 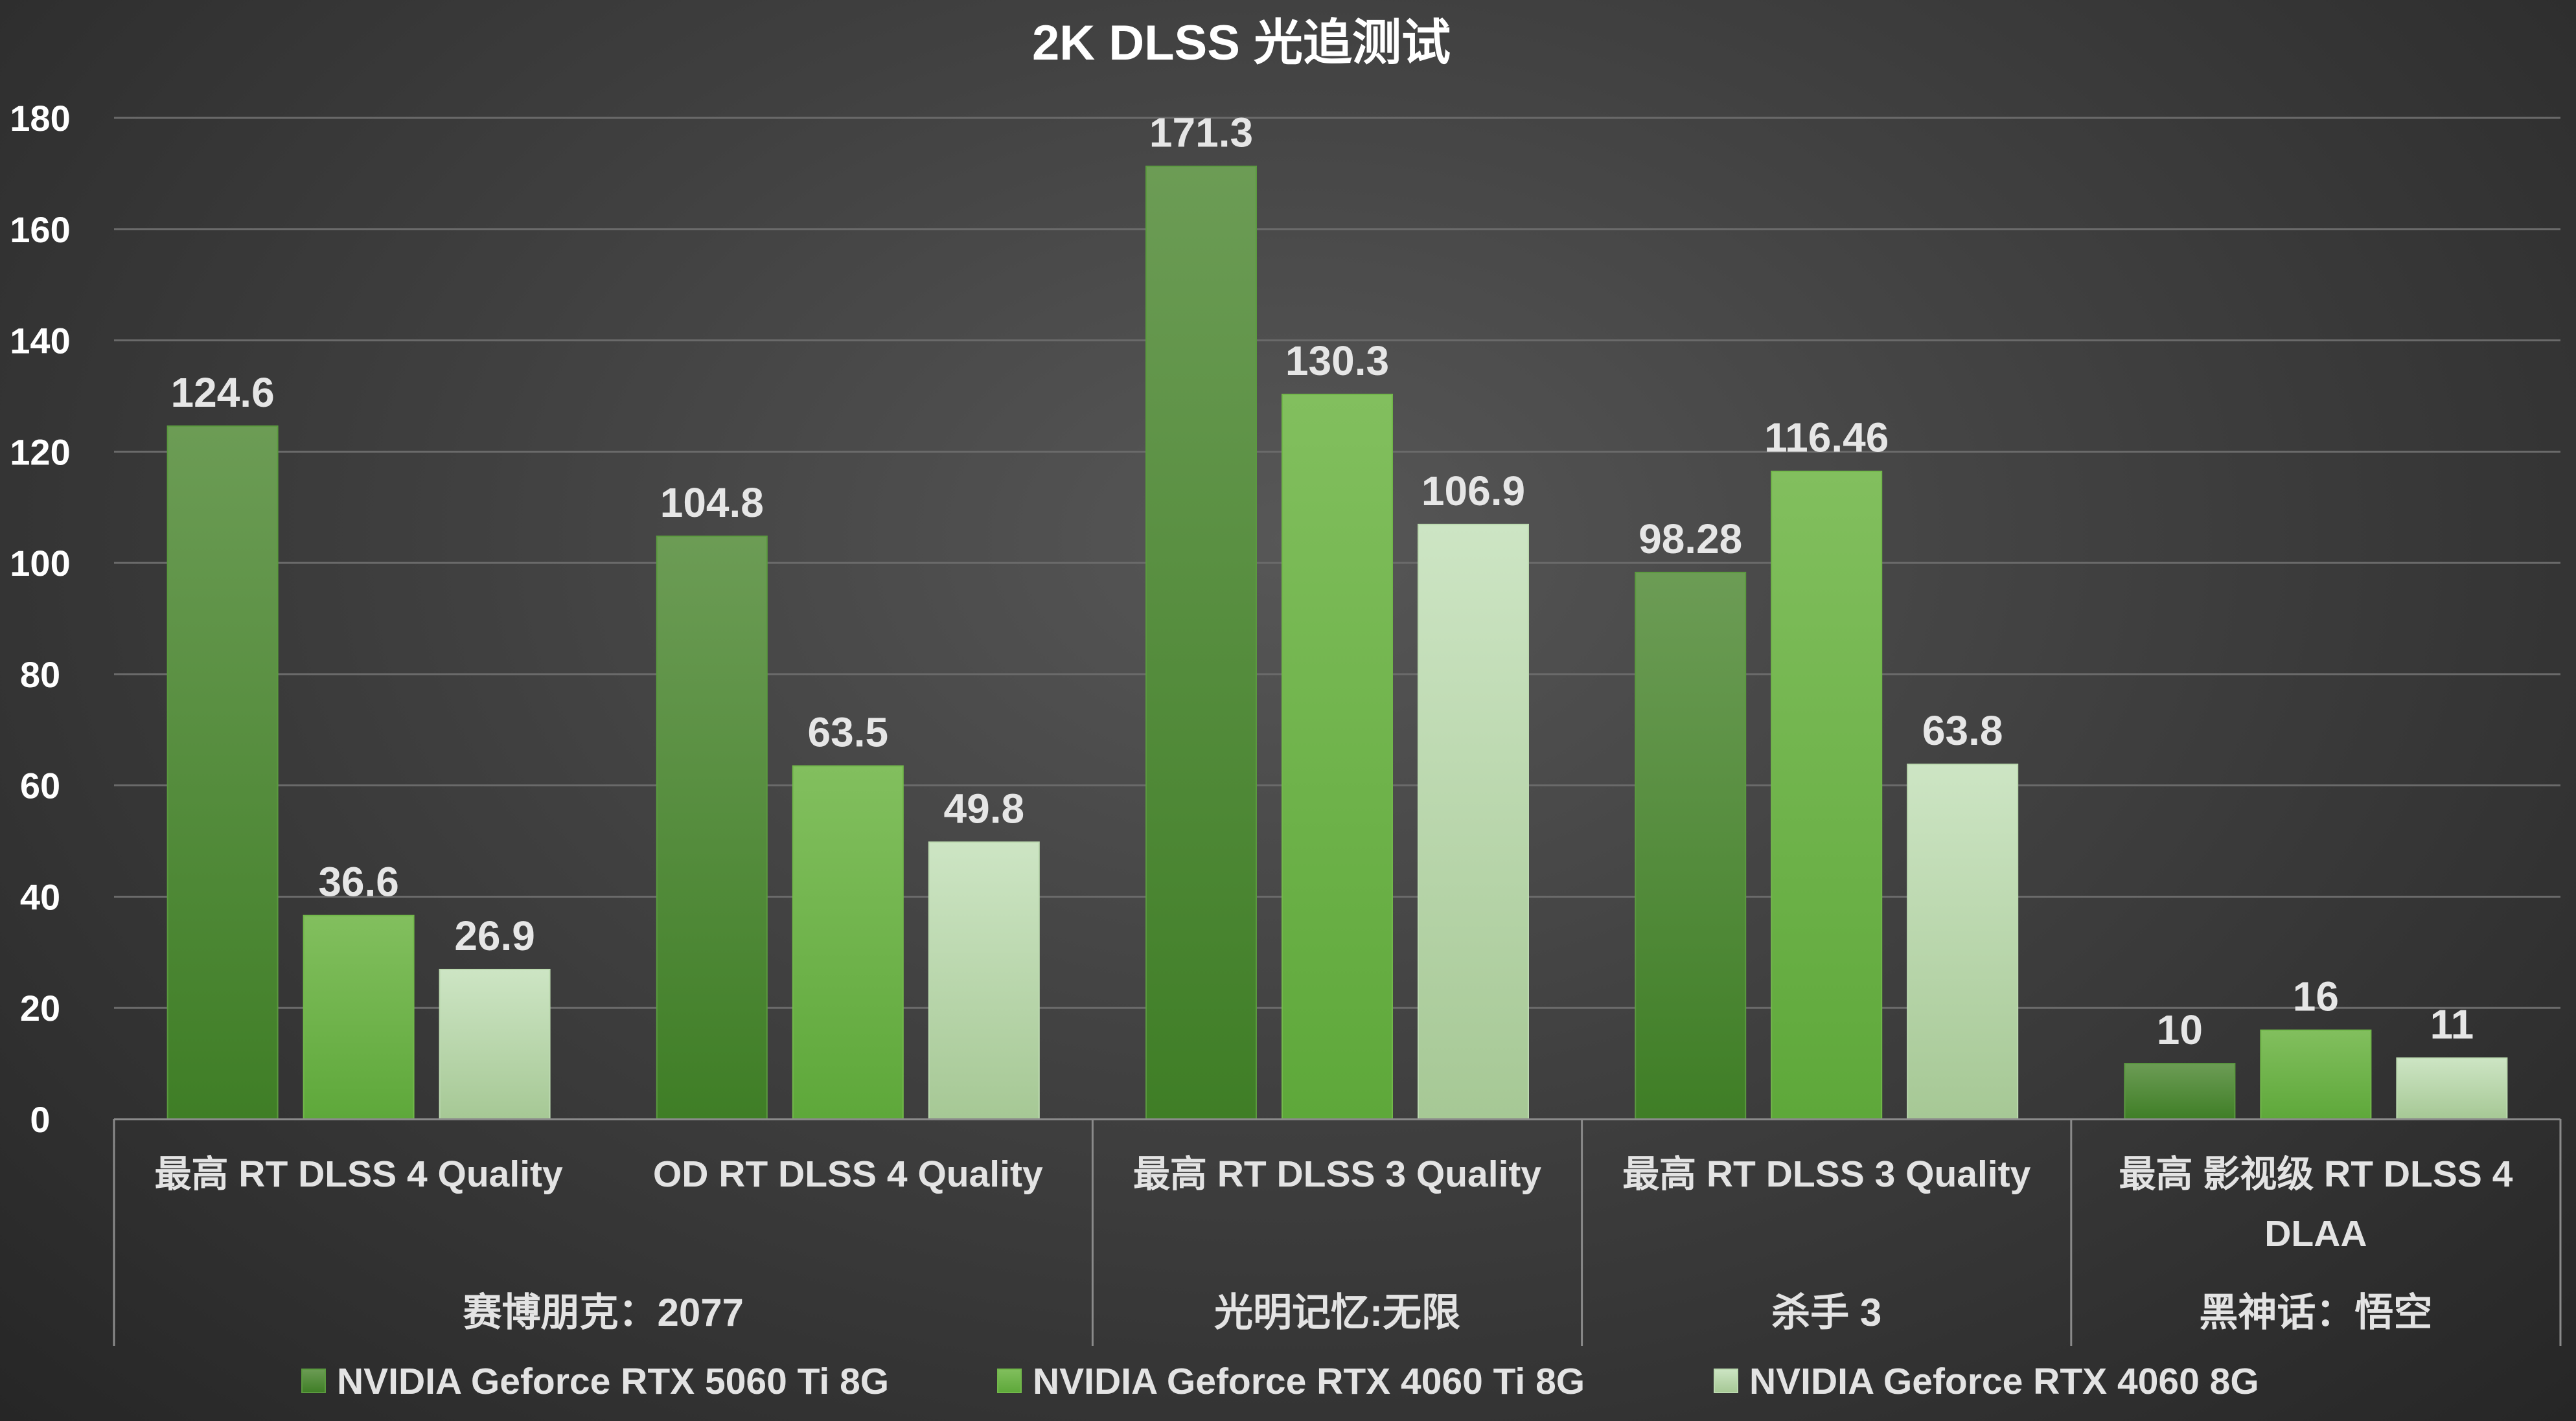 What do you see at coordinates (40, 229) in the screenshot?
I see `y-tick-label: 160` at bounding box center [40, 229].